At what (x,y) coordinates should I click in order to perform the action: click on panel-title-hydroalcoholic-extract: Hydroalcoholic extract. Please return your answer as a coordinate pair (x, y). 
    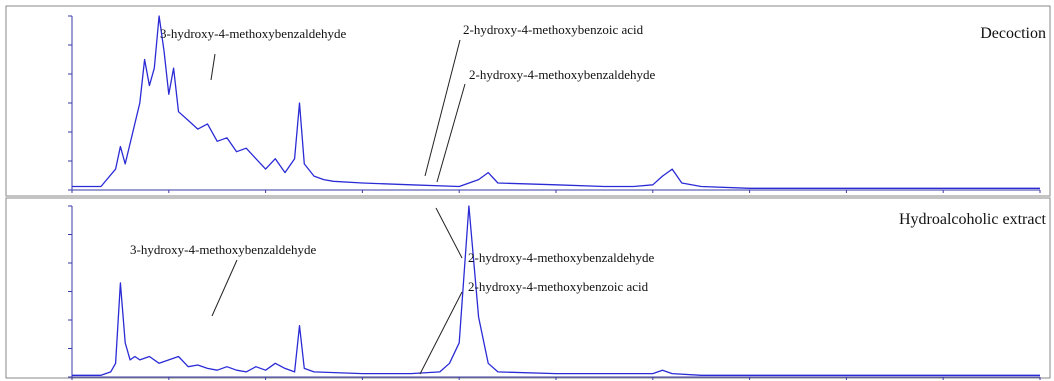
    Looking at the image, I should click on (973, 219).